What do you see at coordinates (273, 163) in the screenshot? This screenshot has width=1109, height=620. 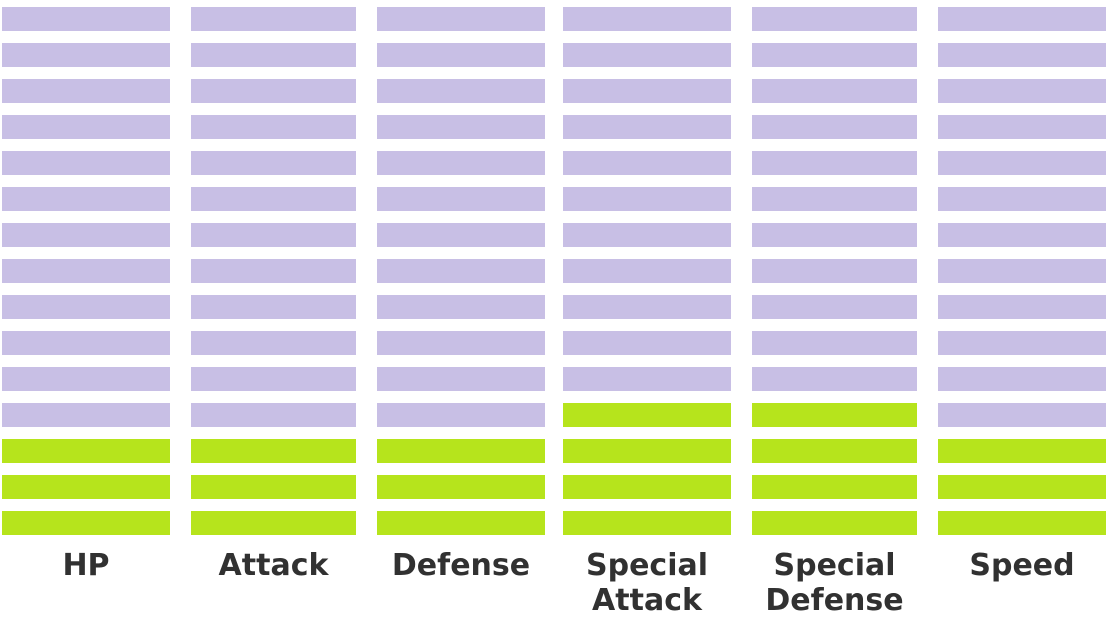 I see `bar-segment-attack-11-empty` at bounding box center [273, 163].